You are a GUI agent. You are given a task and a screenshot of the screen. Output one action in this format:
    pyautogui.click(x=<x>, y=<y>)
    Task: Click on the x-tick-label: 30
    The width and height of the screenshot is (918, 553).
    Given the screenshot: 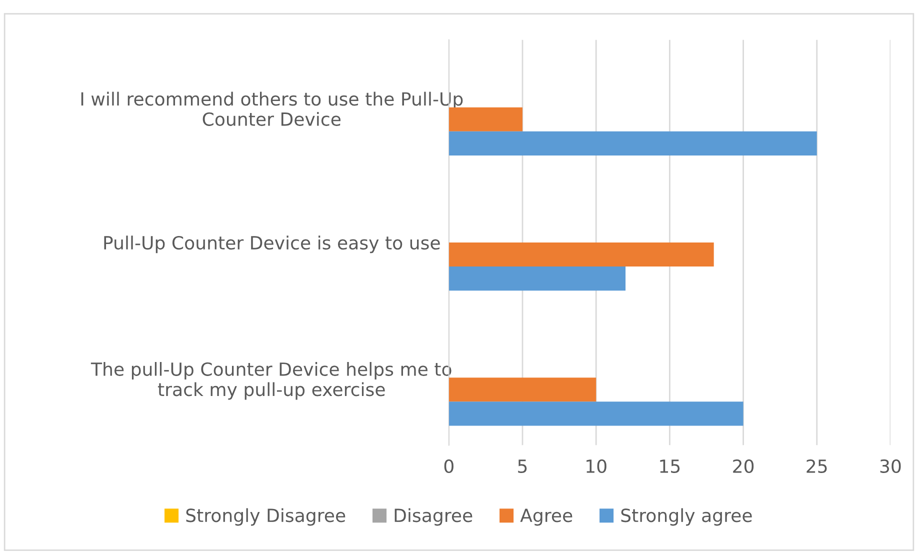 What is the action you would take?
    pyautogui.click(x=890, y=466)
    